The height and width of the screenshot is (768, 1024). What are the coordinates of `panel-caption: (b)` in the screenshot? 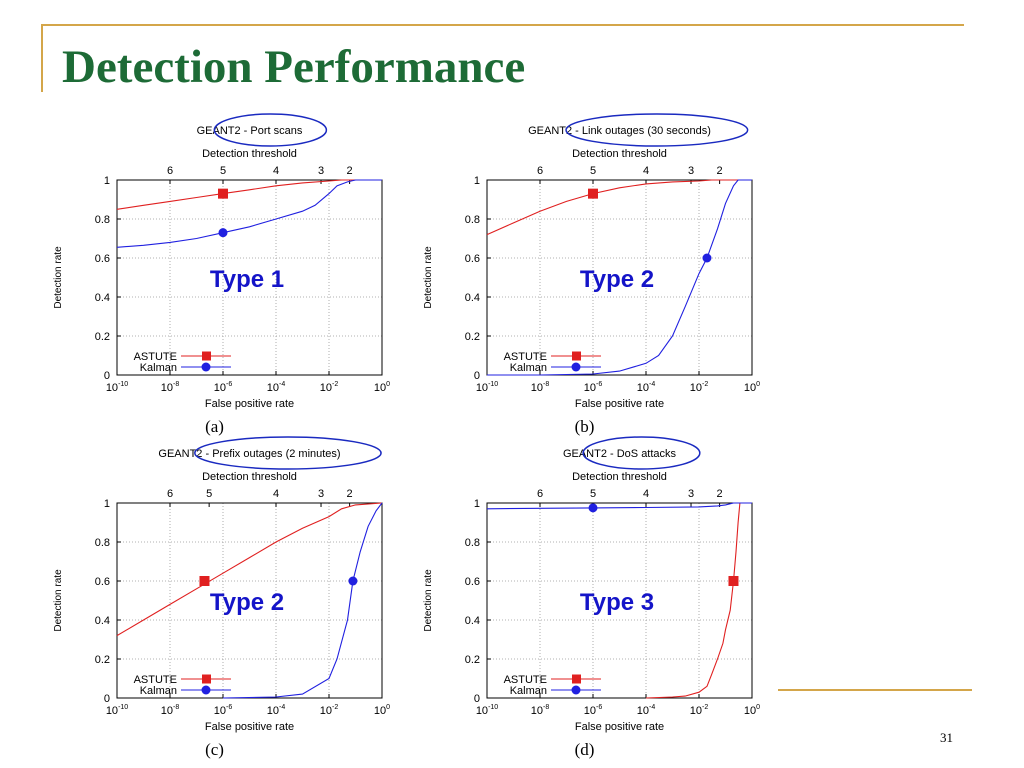 It's located at (585, 426).